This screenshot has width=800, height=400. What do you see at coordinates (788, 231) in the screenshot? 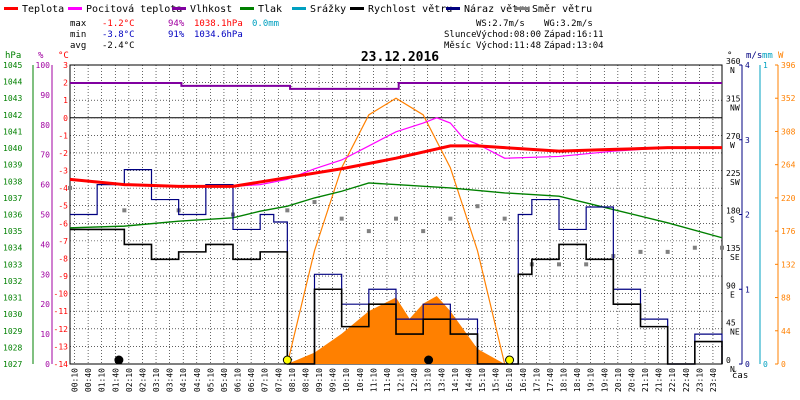
I see `y-tick-w: 176` at bounding box center [788, 231].